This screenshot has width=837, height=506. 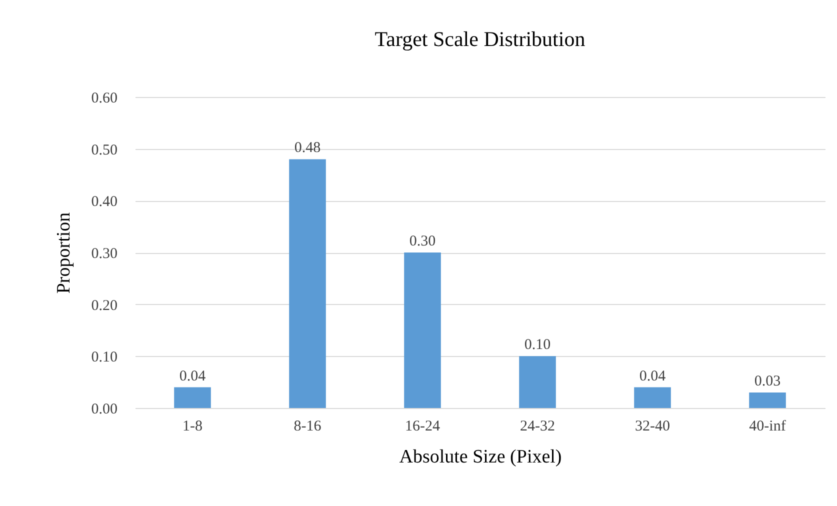 What do you see at coordinates (104, 306) in the screenshot?
I see `y-tick-label: 0.20` at bounding box center [104, 306].